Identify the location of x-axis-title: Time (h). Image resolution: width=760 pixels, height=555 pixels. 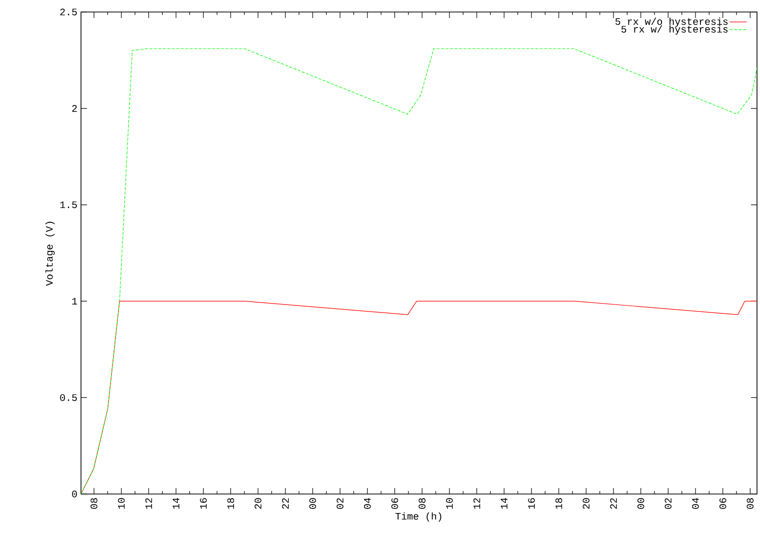
(418, 517).